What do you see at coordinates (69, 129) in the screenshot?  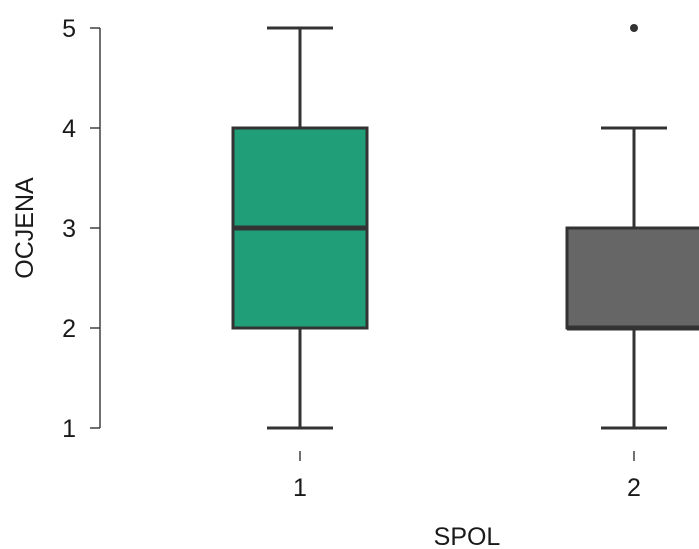 I see `y-tick-label: 4` at bounding box center [69, 129].